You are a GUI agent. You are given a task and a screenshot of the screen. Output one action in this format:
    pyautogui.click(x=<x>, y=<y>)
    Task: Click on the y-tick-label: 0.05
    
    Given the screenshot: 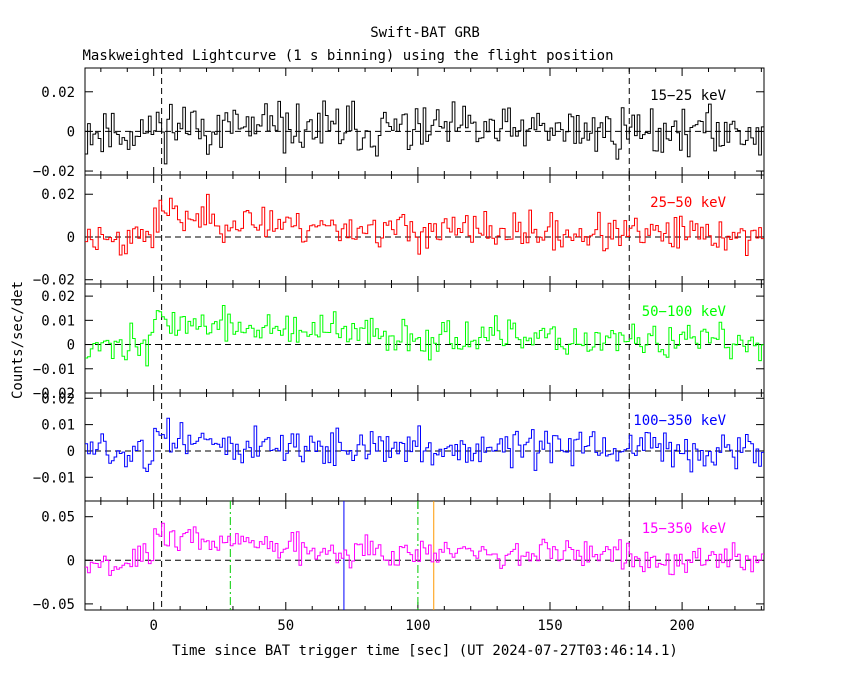 What is the action you would take?
    pyautogui.click(x=58, y=518)
    